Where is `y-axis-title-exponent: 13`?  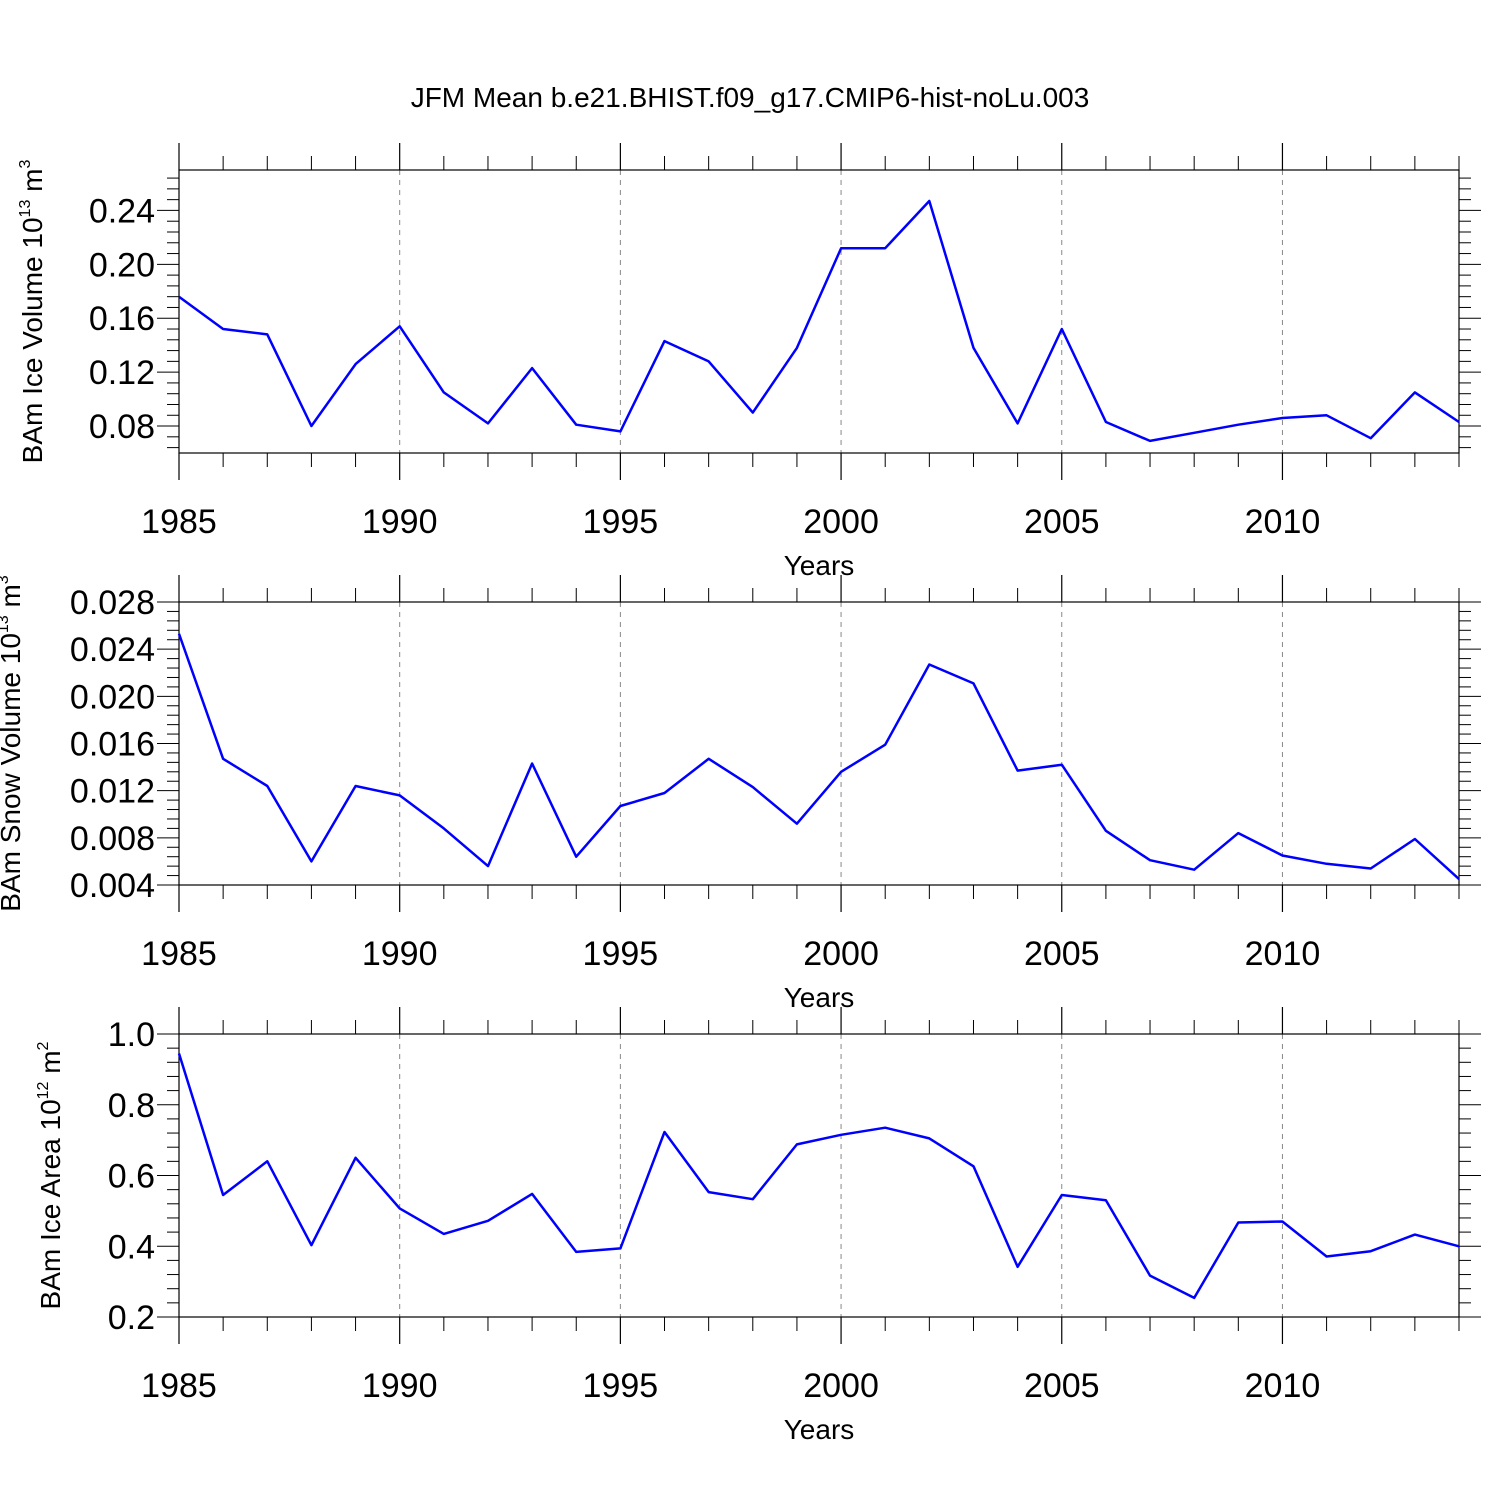 y-axis-title-exponent: 13 is located at coordinates (6, 624).